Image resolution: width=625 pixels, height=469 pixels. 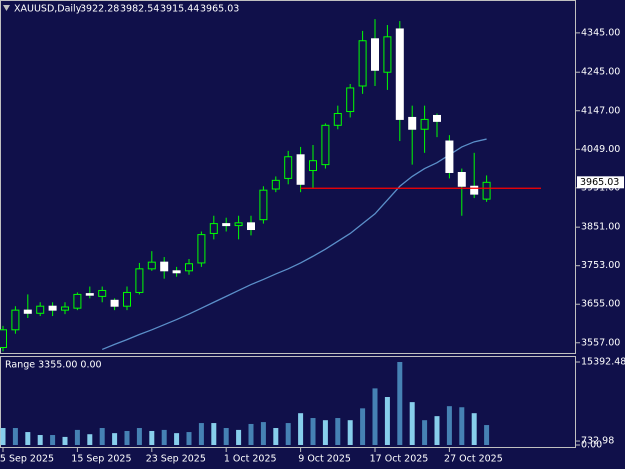 I want to click on x-tick-label: 27 Oct 2025, so click(x=473, y=459).